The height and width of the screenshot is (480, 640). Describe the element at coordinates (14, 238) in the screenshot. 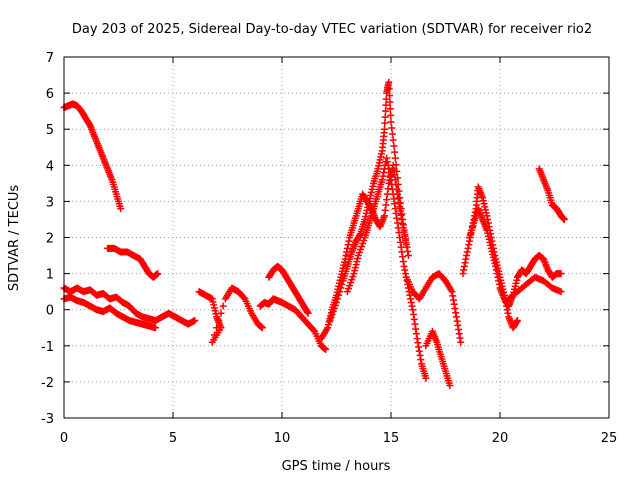

I see `y-axis-label: SDTVAR / TECUs` at that location.